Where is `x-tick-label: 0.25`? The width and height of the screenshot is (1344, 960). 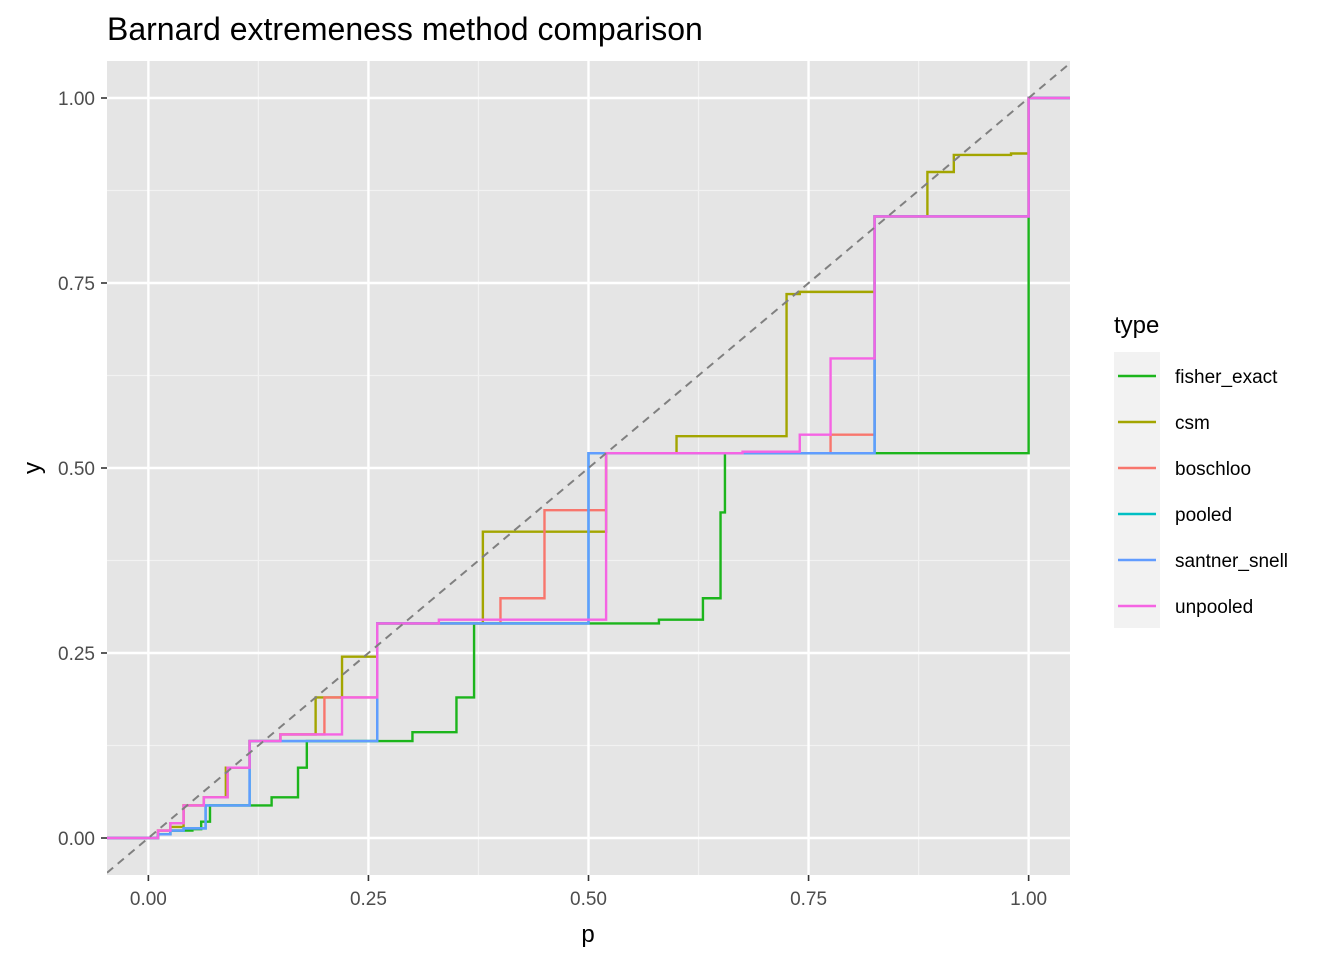 x-tick-label: 0.25 is located at coordinates (368, 899).